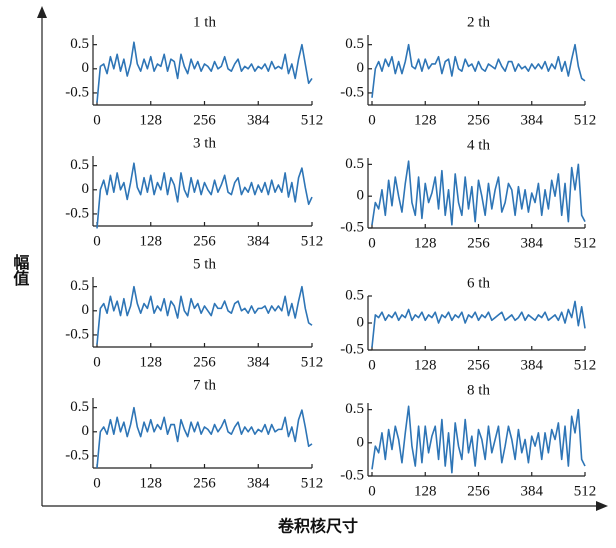 This screenshot has width=616, height=548. I want to click on chart-title: 4 th, so click(478, 145).